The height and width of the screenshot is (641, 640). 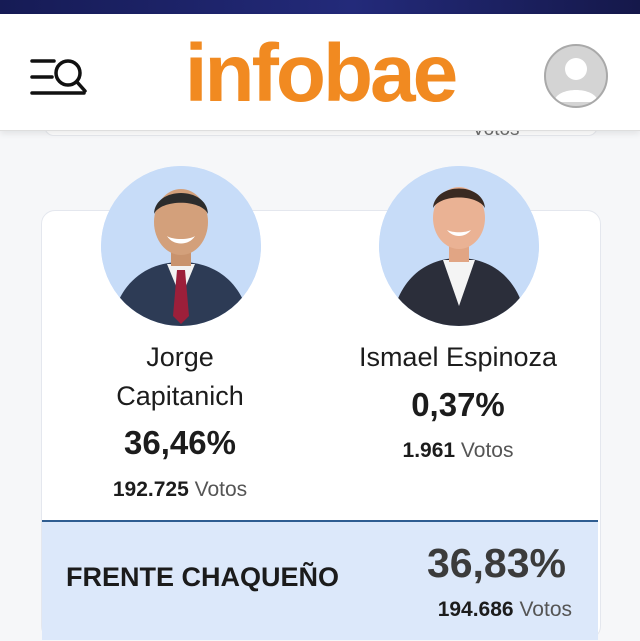 What do you see at coordinates (496, 563) in the screenshot?
I see `party-percent: 36,83%` at bounding box center [496, 563].